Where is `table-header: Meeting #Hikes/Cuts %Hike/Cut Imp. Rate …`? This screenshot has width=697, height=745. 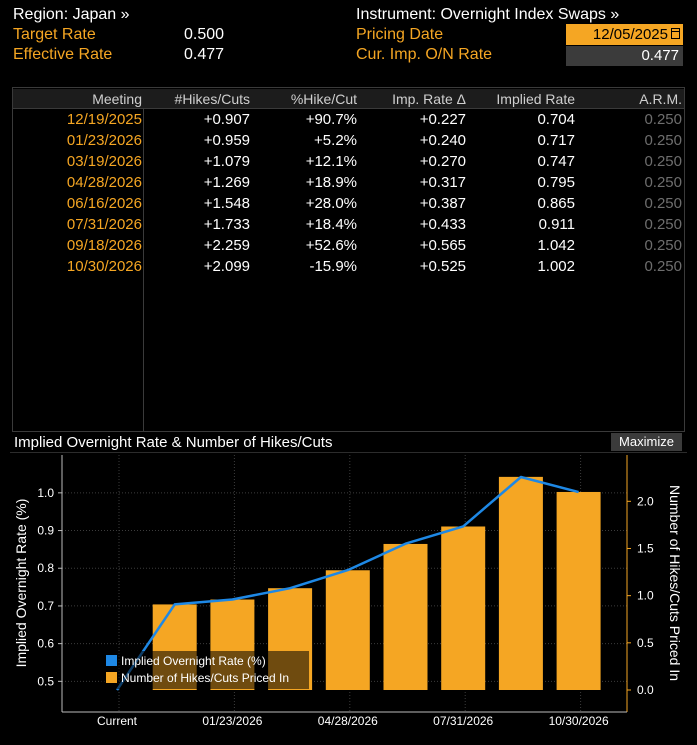
table-header: Meeting #Hikes/Cuts %Hike/Cut Imp. Rate … is located at coordinates (348, 99).